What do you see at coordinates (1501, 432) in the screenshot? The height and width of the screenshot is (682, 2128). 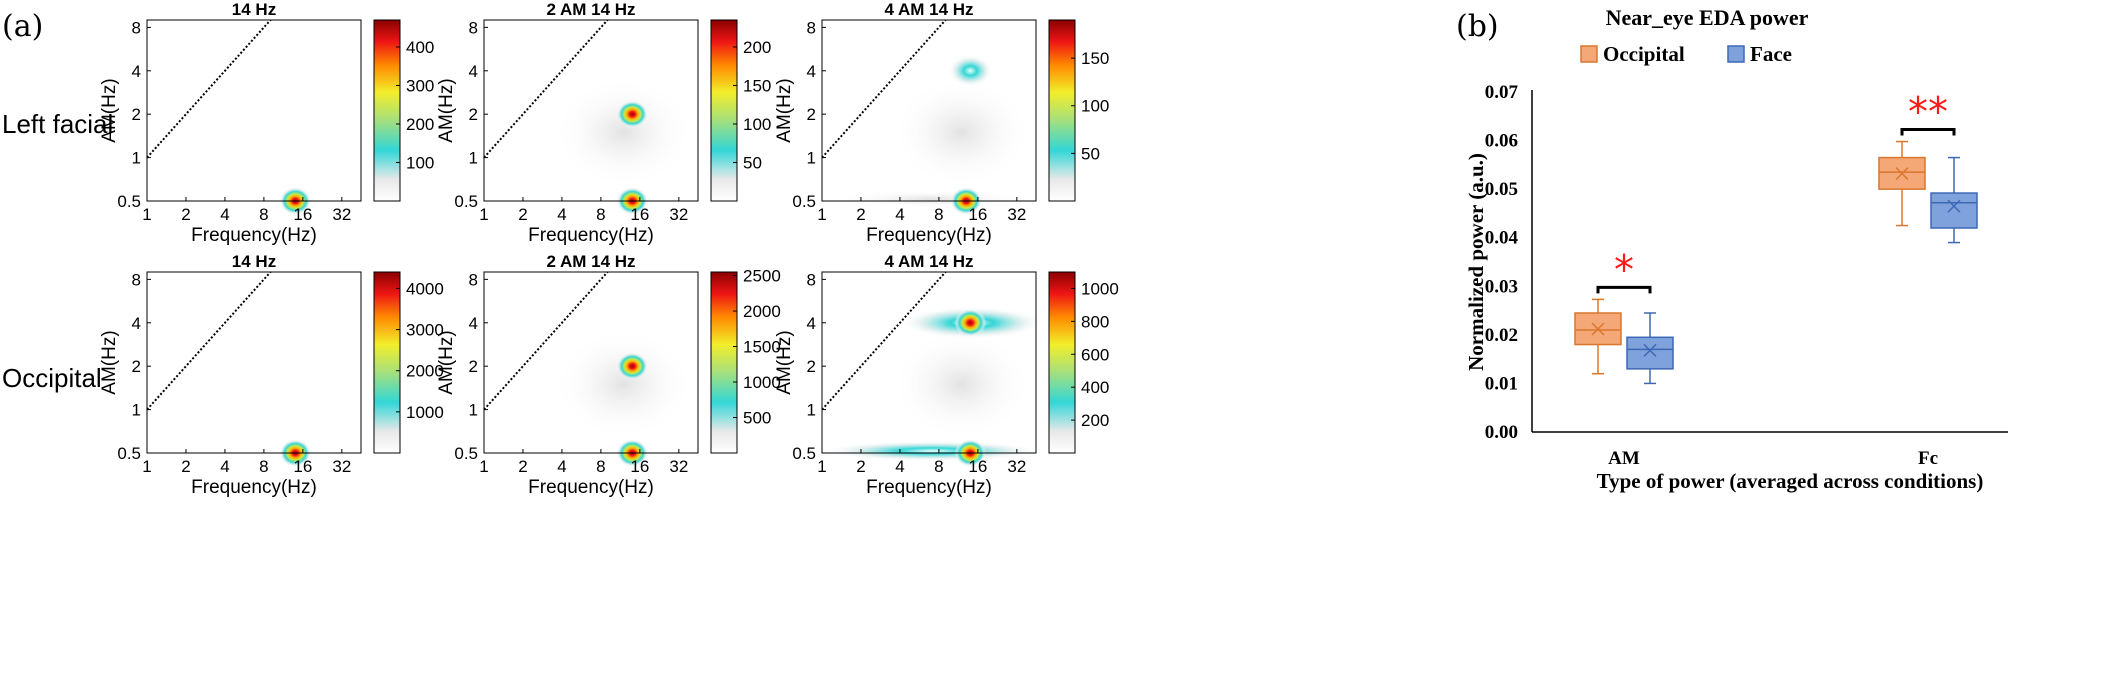 I see `y-tick-label: 0.00` at bounding box center [1501, 432].